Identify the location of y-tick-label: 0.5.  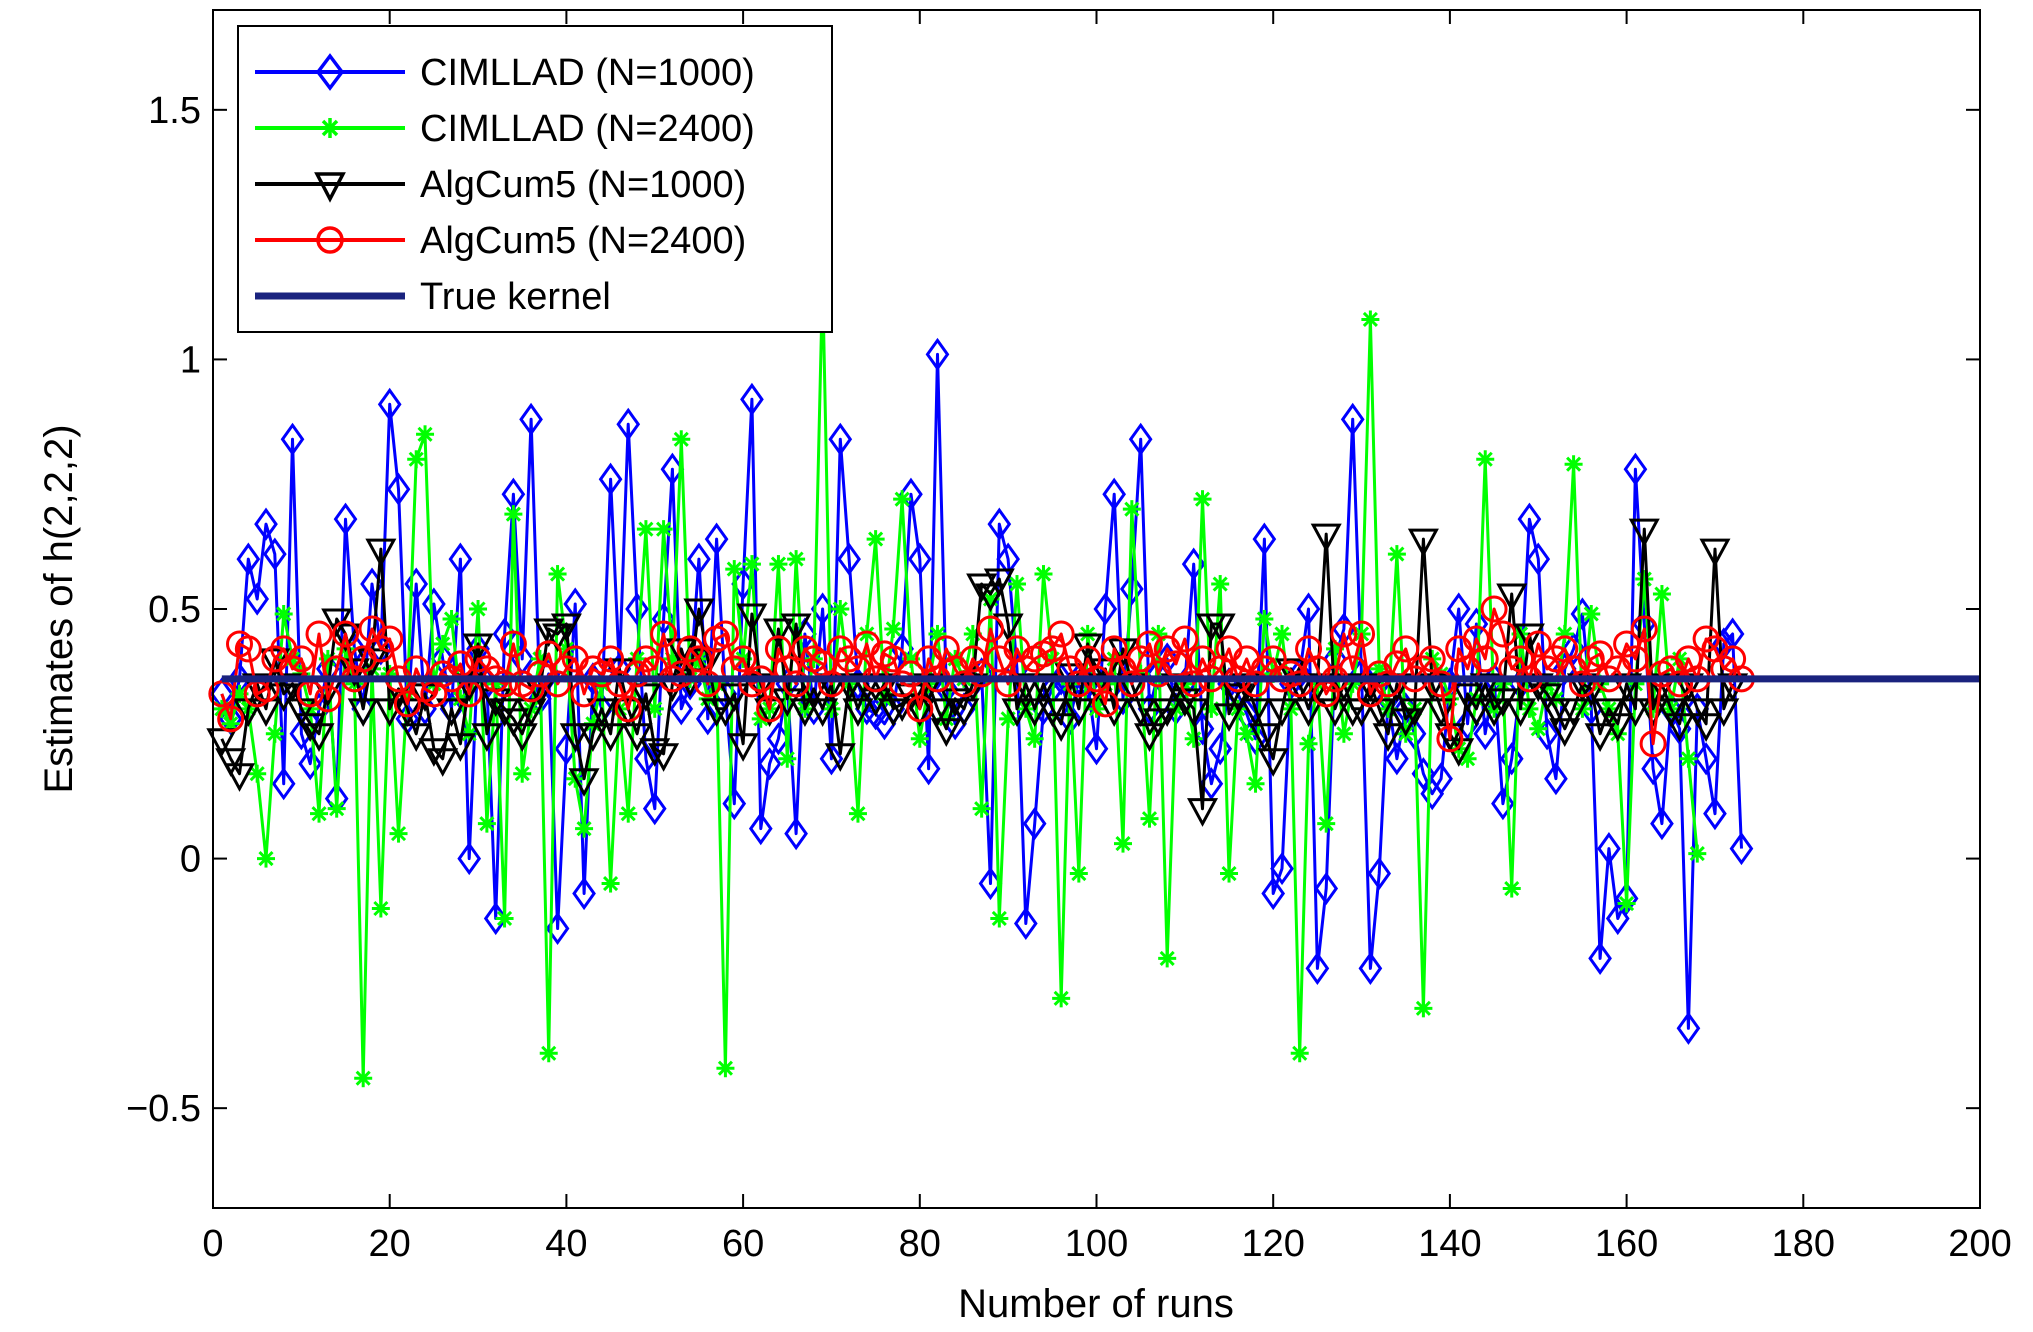
(174, 610).